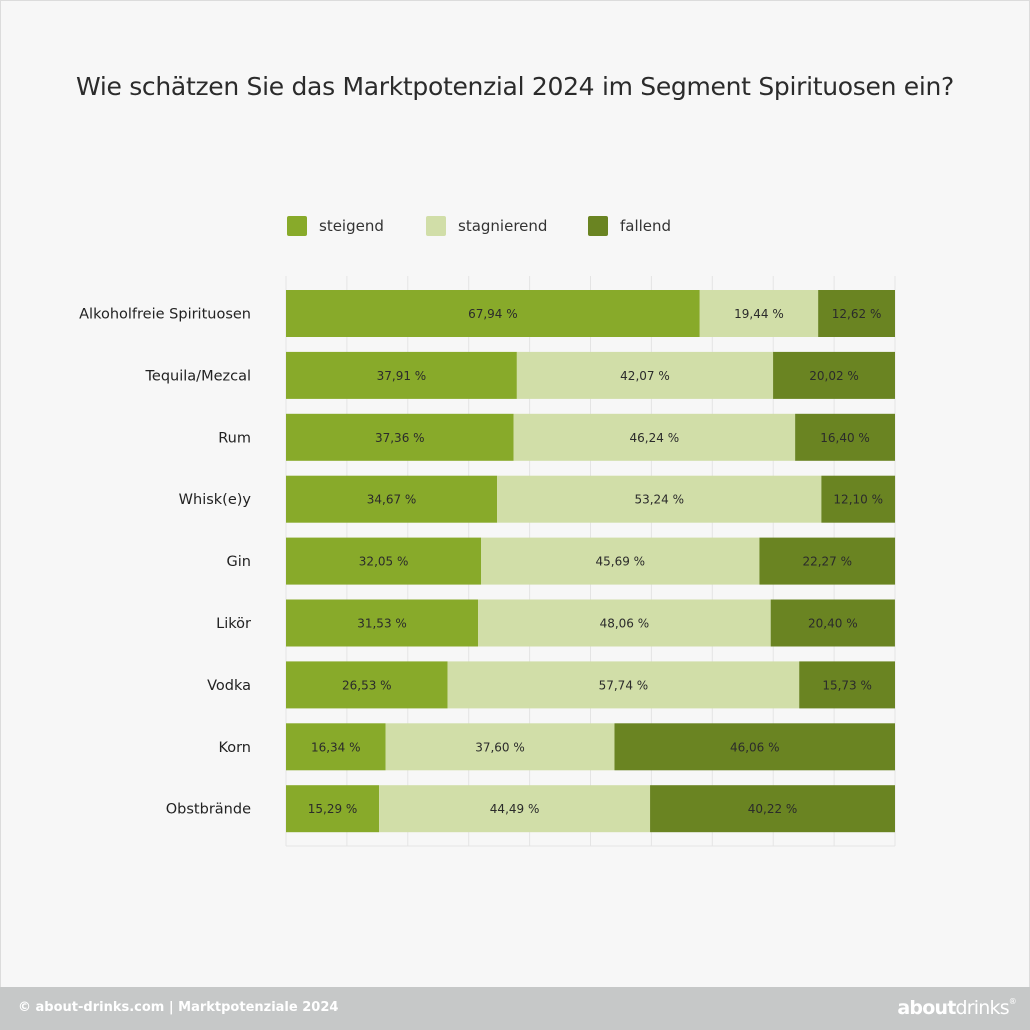  I want to click on aboutdrinks-logo: aboutdrinks®, so click(956, 1008).